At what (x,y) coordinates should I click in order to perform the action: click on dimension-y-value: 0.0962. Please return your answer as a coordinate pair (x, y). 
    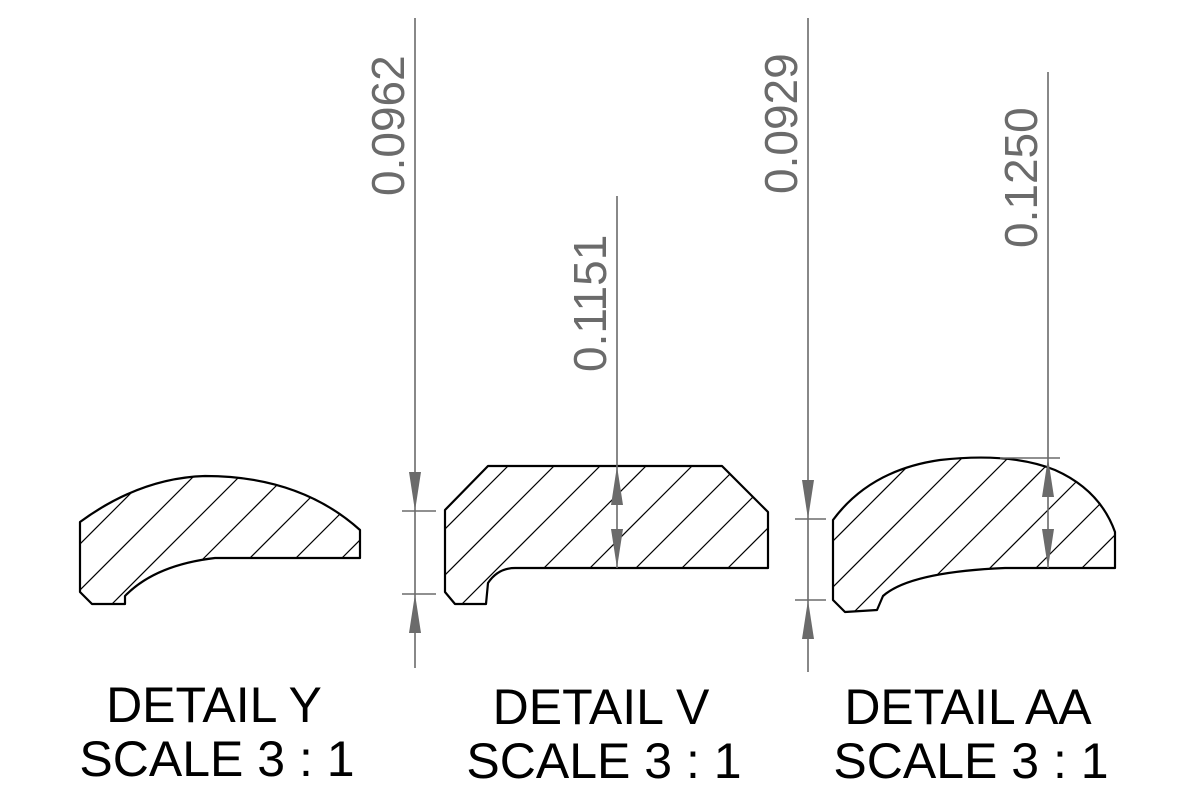
    Looking at the image, I should click on (388, 125).